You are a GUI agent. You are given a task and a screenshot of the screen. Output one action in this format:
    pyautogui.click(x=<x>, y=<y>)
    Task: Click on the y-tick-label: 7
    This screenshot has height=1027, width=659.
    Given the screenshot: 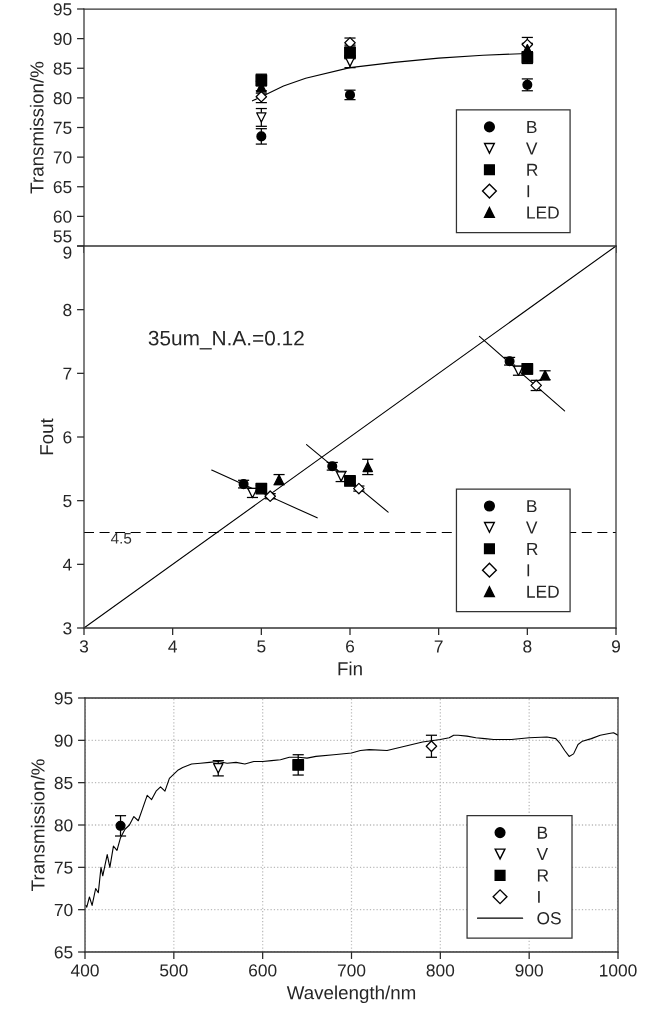 What is the action you would take?
    pyautogui.click(x=67, y=373)
    